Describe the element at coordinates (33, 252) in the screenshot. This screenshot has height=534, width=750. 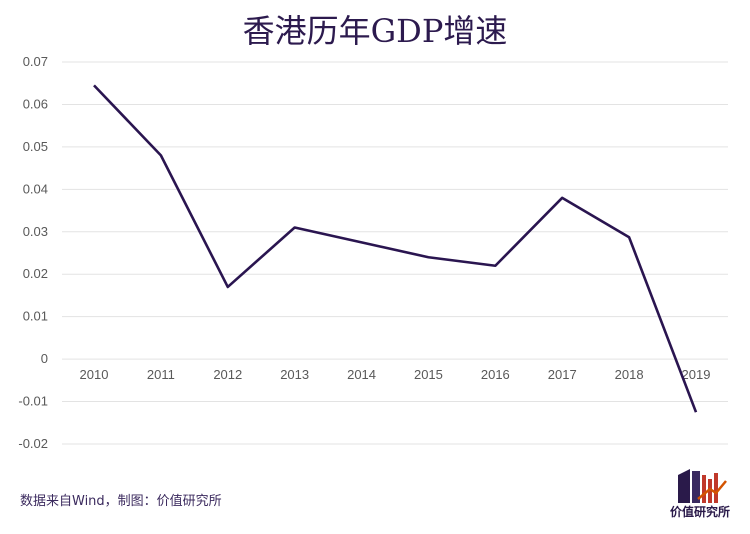
I see `y-axis-ticks: 0.07 0.06 0.05 0.04 0.03 0.02 0.01 0 -0.01 -0.02` at that location.